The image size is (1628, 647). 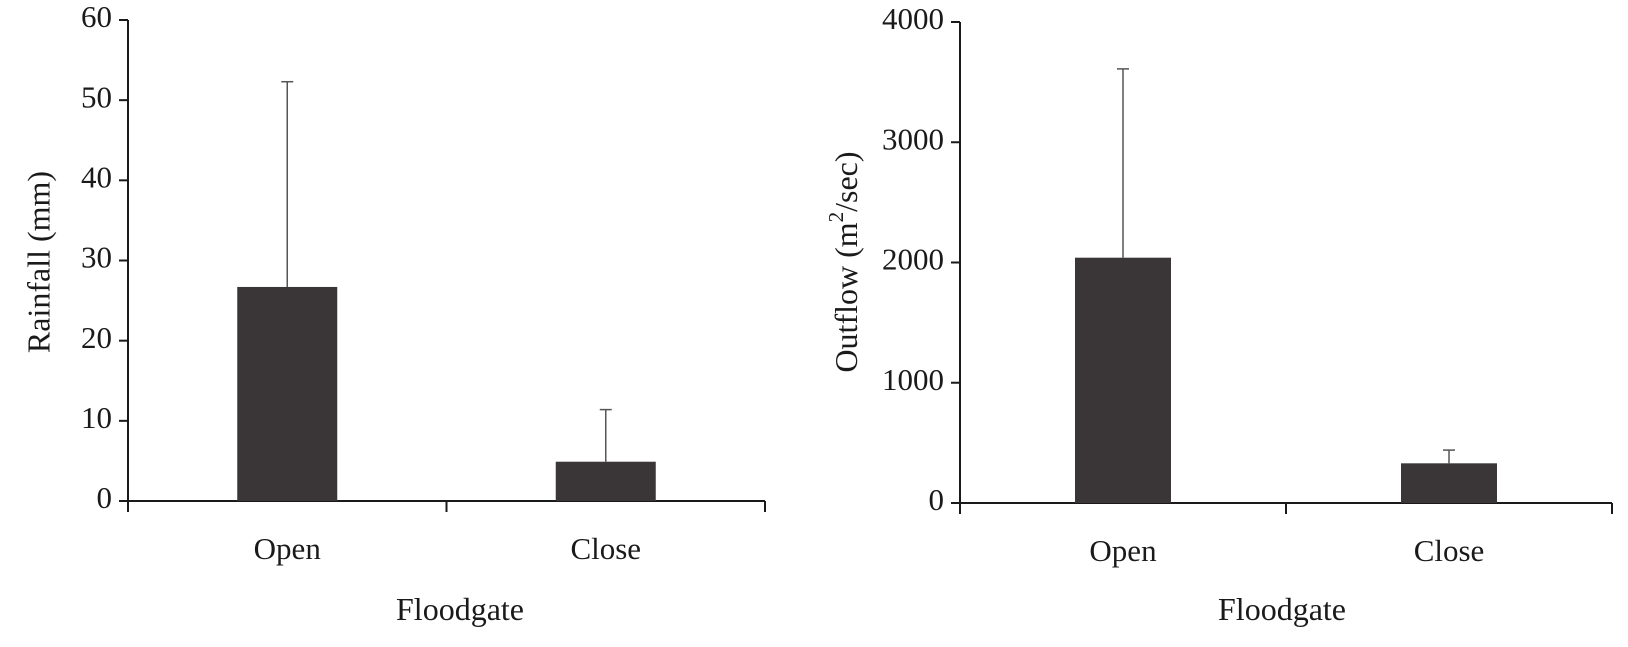 What do you see at coordinates (846, 181) in the screenshot?
I see `outflow-y-axis-title-suffix: /sec)` at bounding box center [846, 181].